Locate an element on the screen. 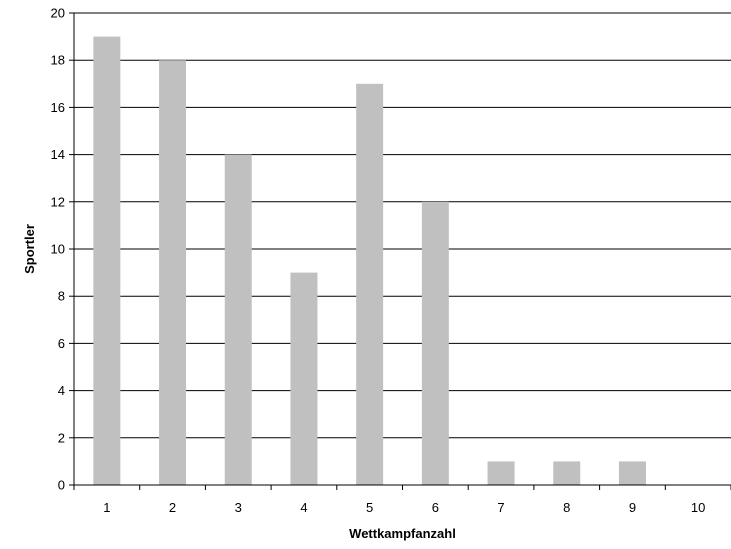 The image size is (731, 549). y-tick-label: 18 is located at coordinates (58, 60).